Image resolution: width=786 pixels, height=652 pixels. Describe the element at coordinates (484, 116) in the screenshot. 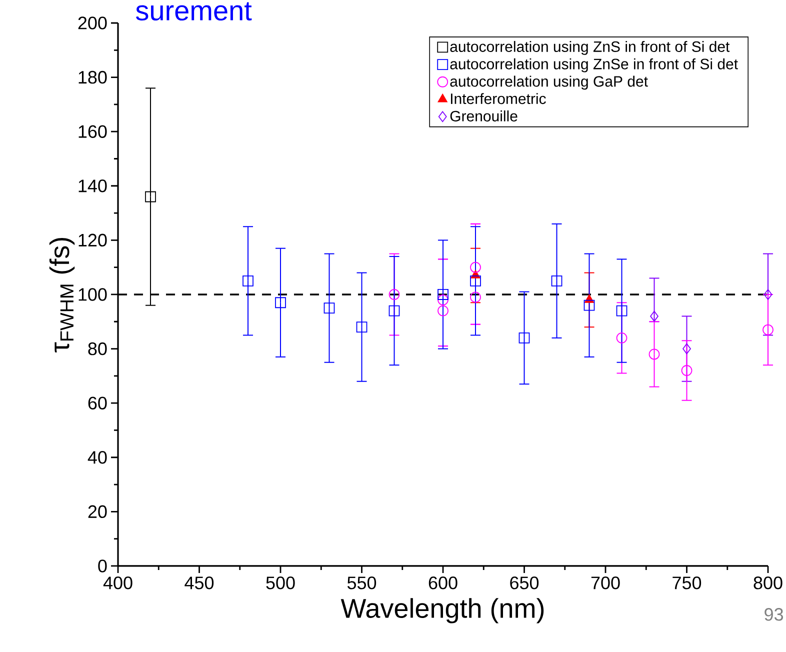

I see `legend-label: Grenouille` at that location.